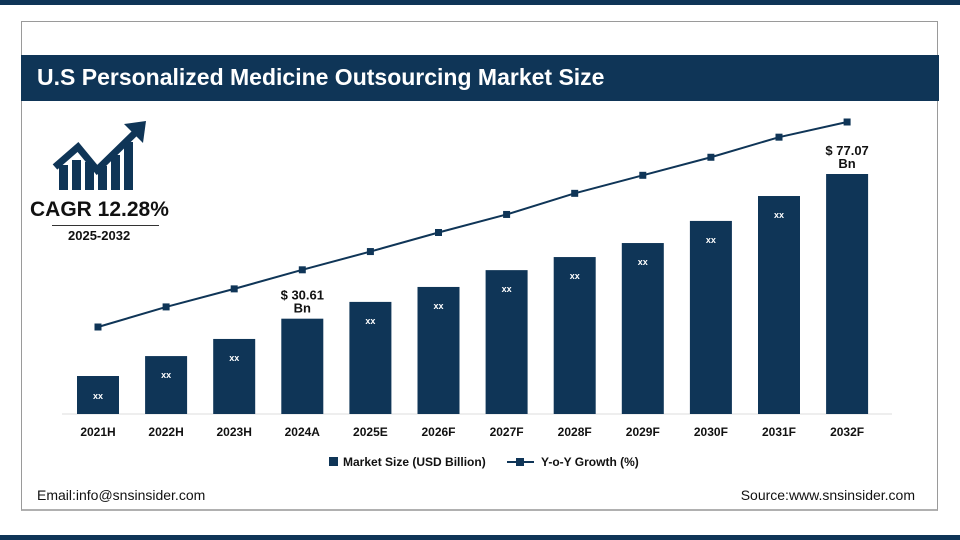 The image size is (960, 540). Describe the element at coordinates (370, 357) in the screenshot. I see `bar-2025E` at that location.